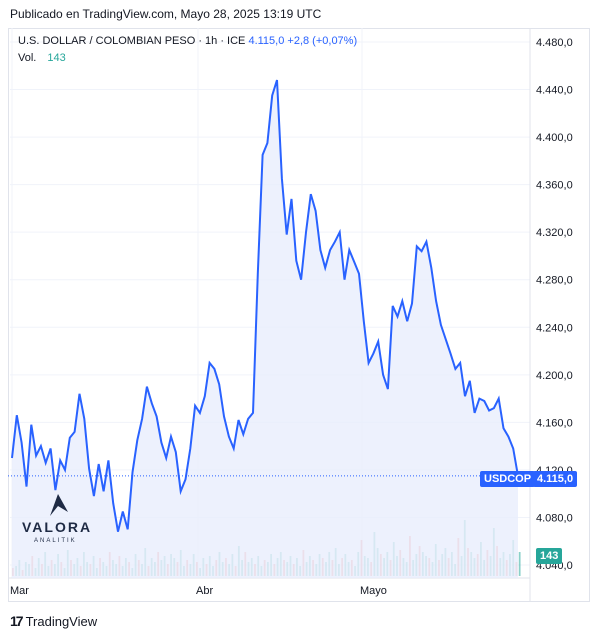  What do you see at coordinates (55, 541) in the screenshot?
I see `logo-sub: ANALITIK` at bounding box center [55, 541].